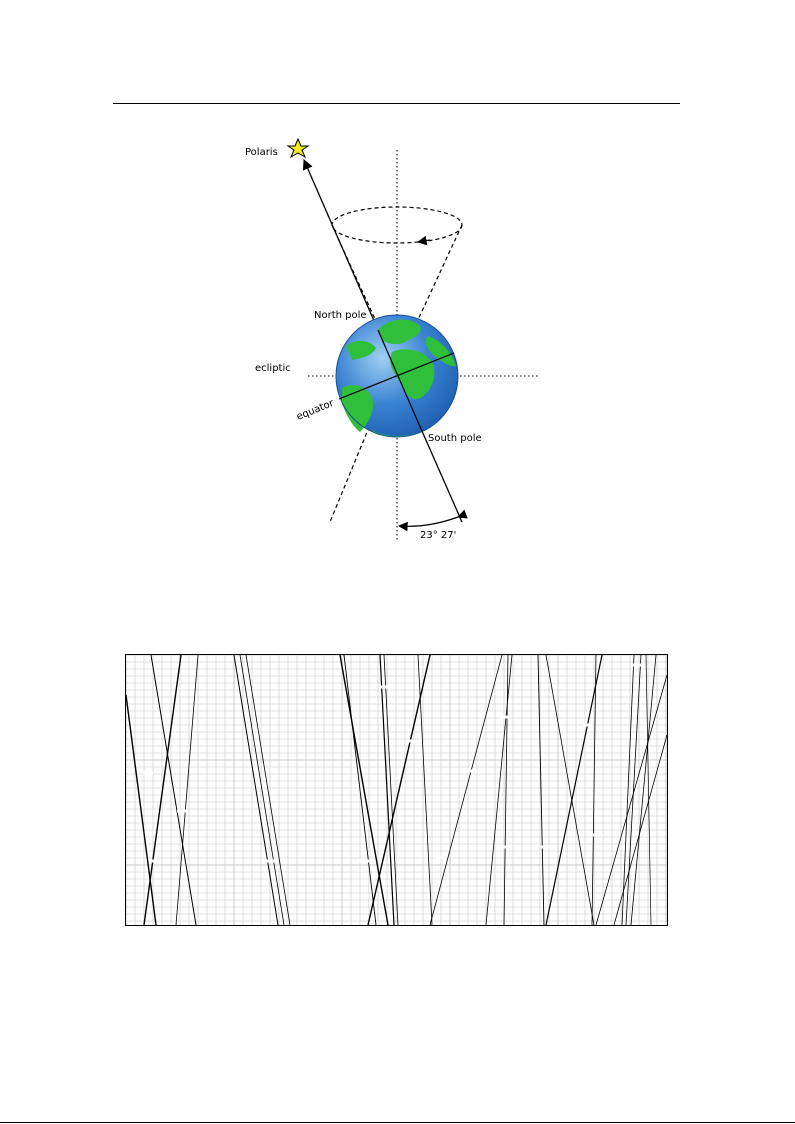 This screenshot has height=1124, width=795. Describe the element at coordinates (261, 152) in the screenshot. I see `polaris-label: Polaris` at that location.